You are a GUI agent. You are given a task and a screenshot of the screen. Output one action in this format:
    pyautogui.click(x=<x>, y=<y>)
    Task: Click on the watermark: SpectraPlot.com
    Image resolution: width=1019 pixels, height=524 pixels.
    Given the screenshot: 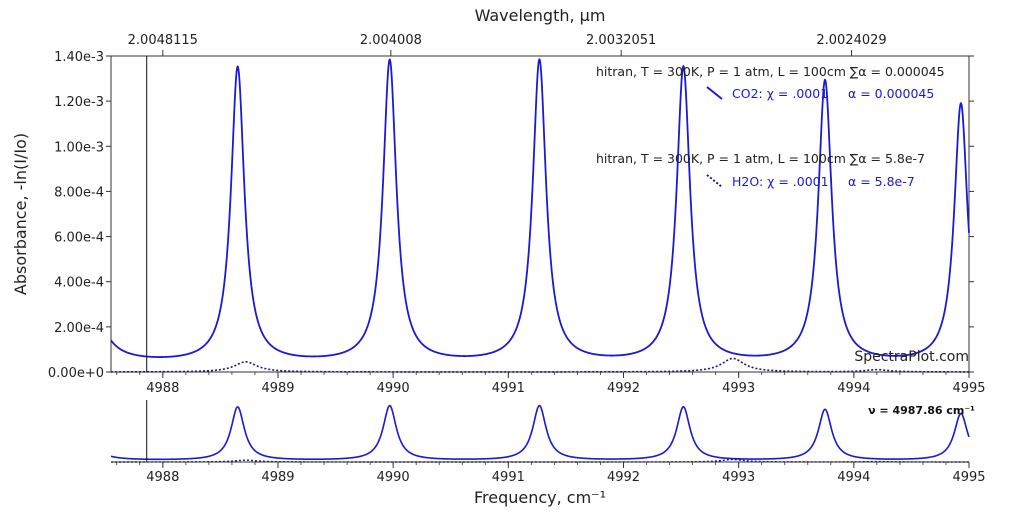 What is the action you would take?
    pyautogui.click(x=911, y=357)
    